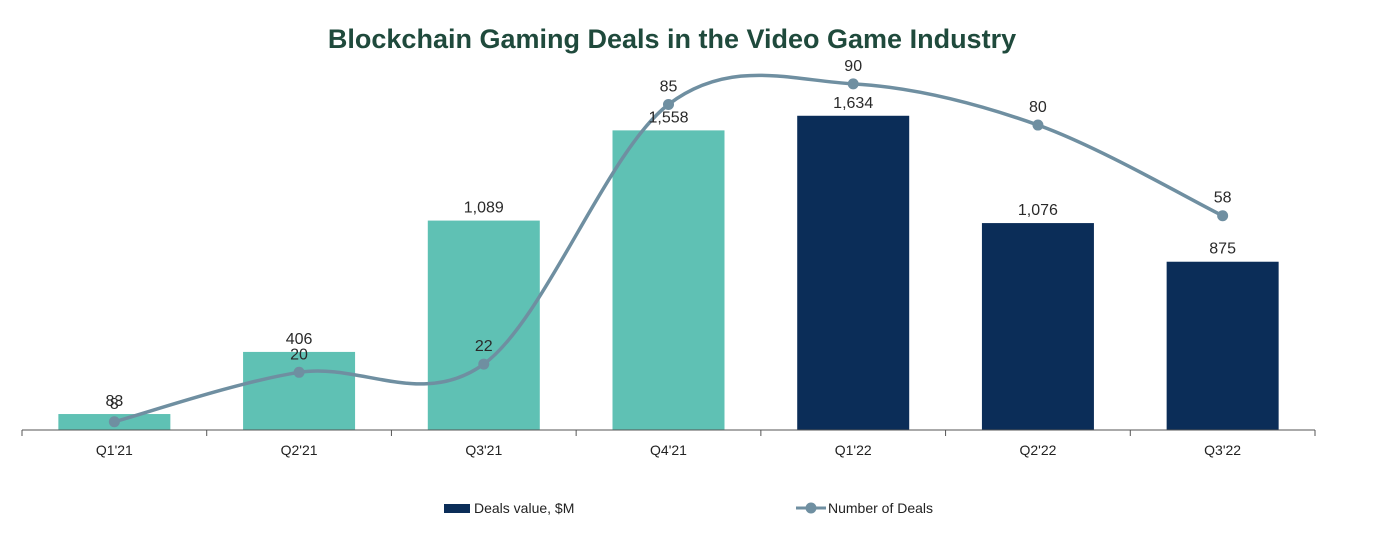 The image size is (1400, 550). I want to click on bar-value-label: 1,076, so click(1038, 210).